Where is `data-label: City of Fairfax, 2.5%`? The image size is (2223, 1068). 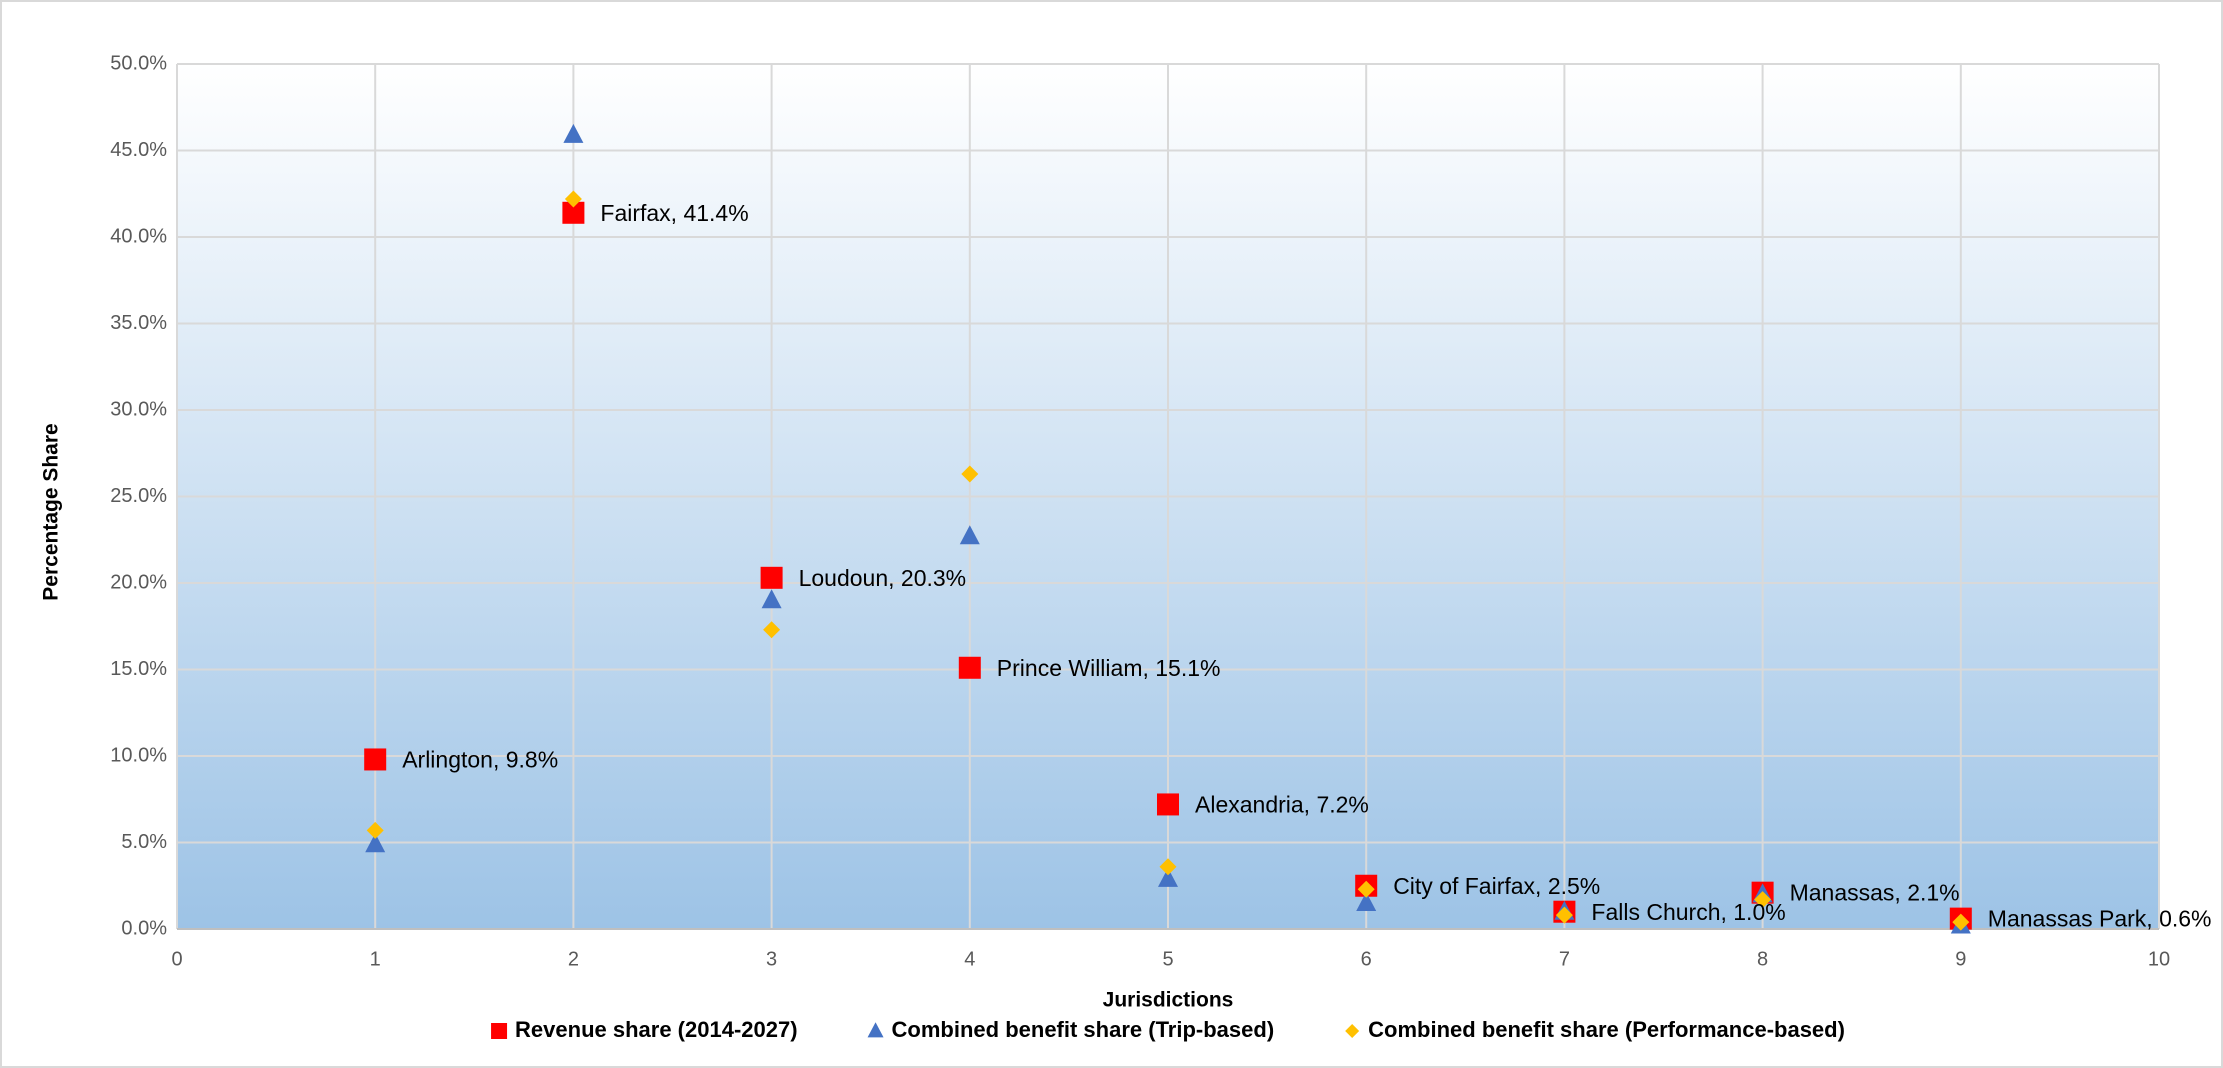 data-label: City of Fairfax, 2.5% is located at coordinates (1496, 886).